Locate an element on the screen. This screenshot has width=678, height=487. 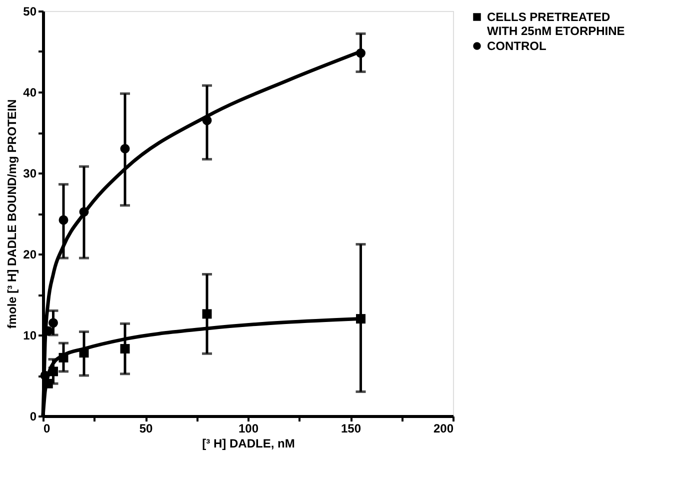
x-tick-label: 150 is located at coordinates (351, 429).